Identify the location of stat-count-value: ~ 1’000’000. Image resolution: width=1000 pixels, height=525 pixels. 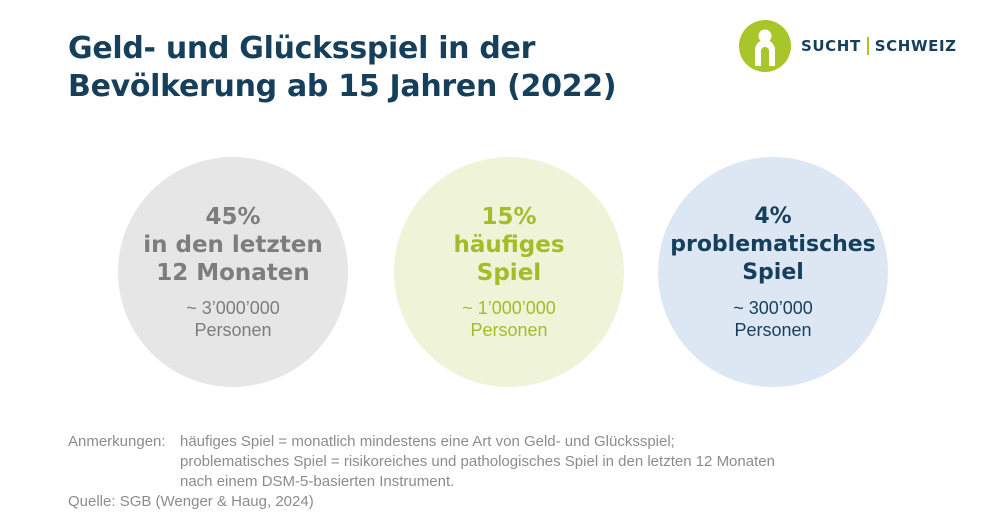
(509, 308).